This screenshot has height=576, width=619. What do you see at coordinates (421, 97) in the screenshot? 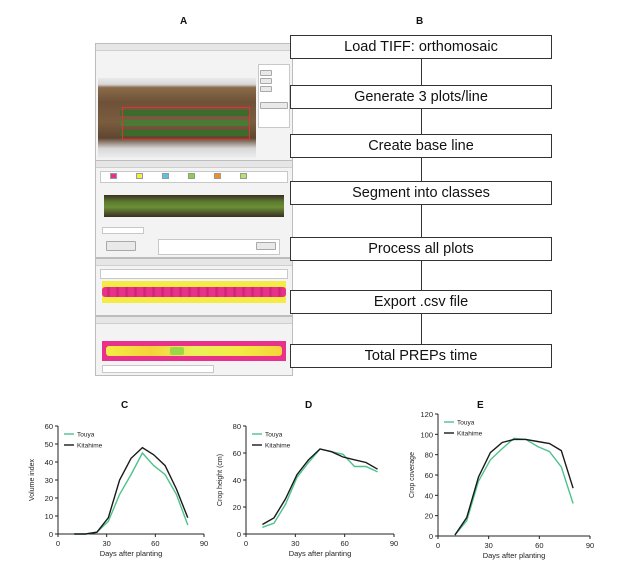
I see `step-generate-plots: Generate 3 plots/line` at bounding box center [421, 97].